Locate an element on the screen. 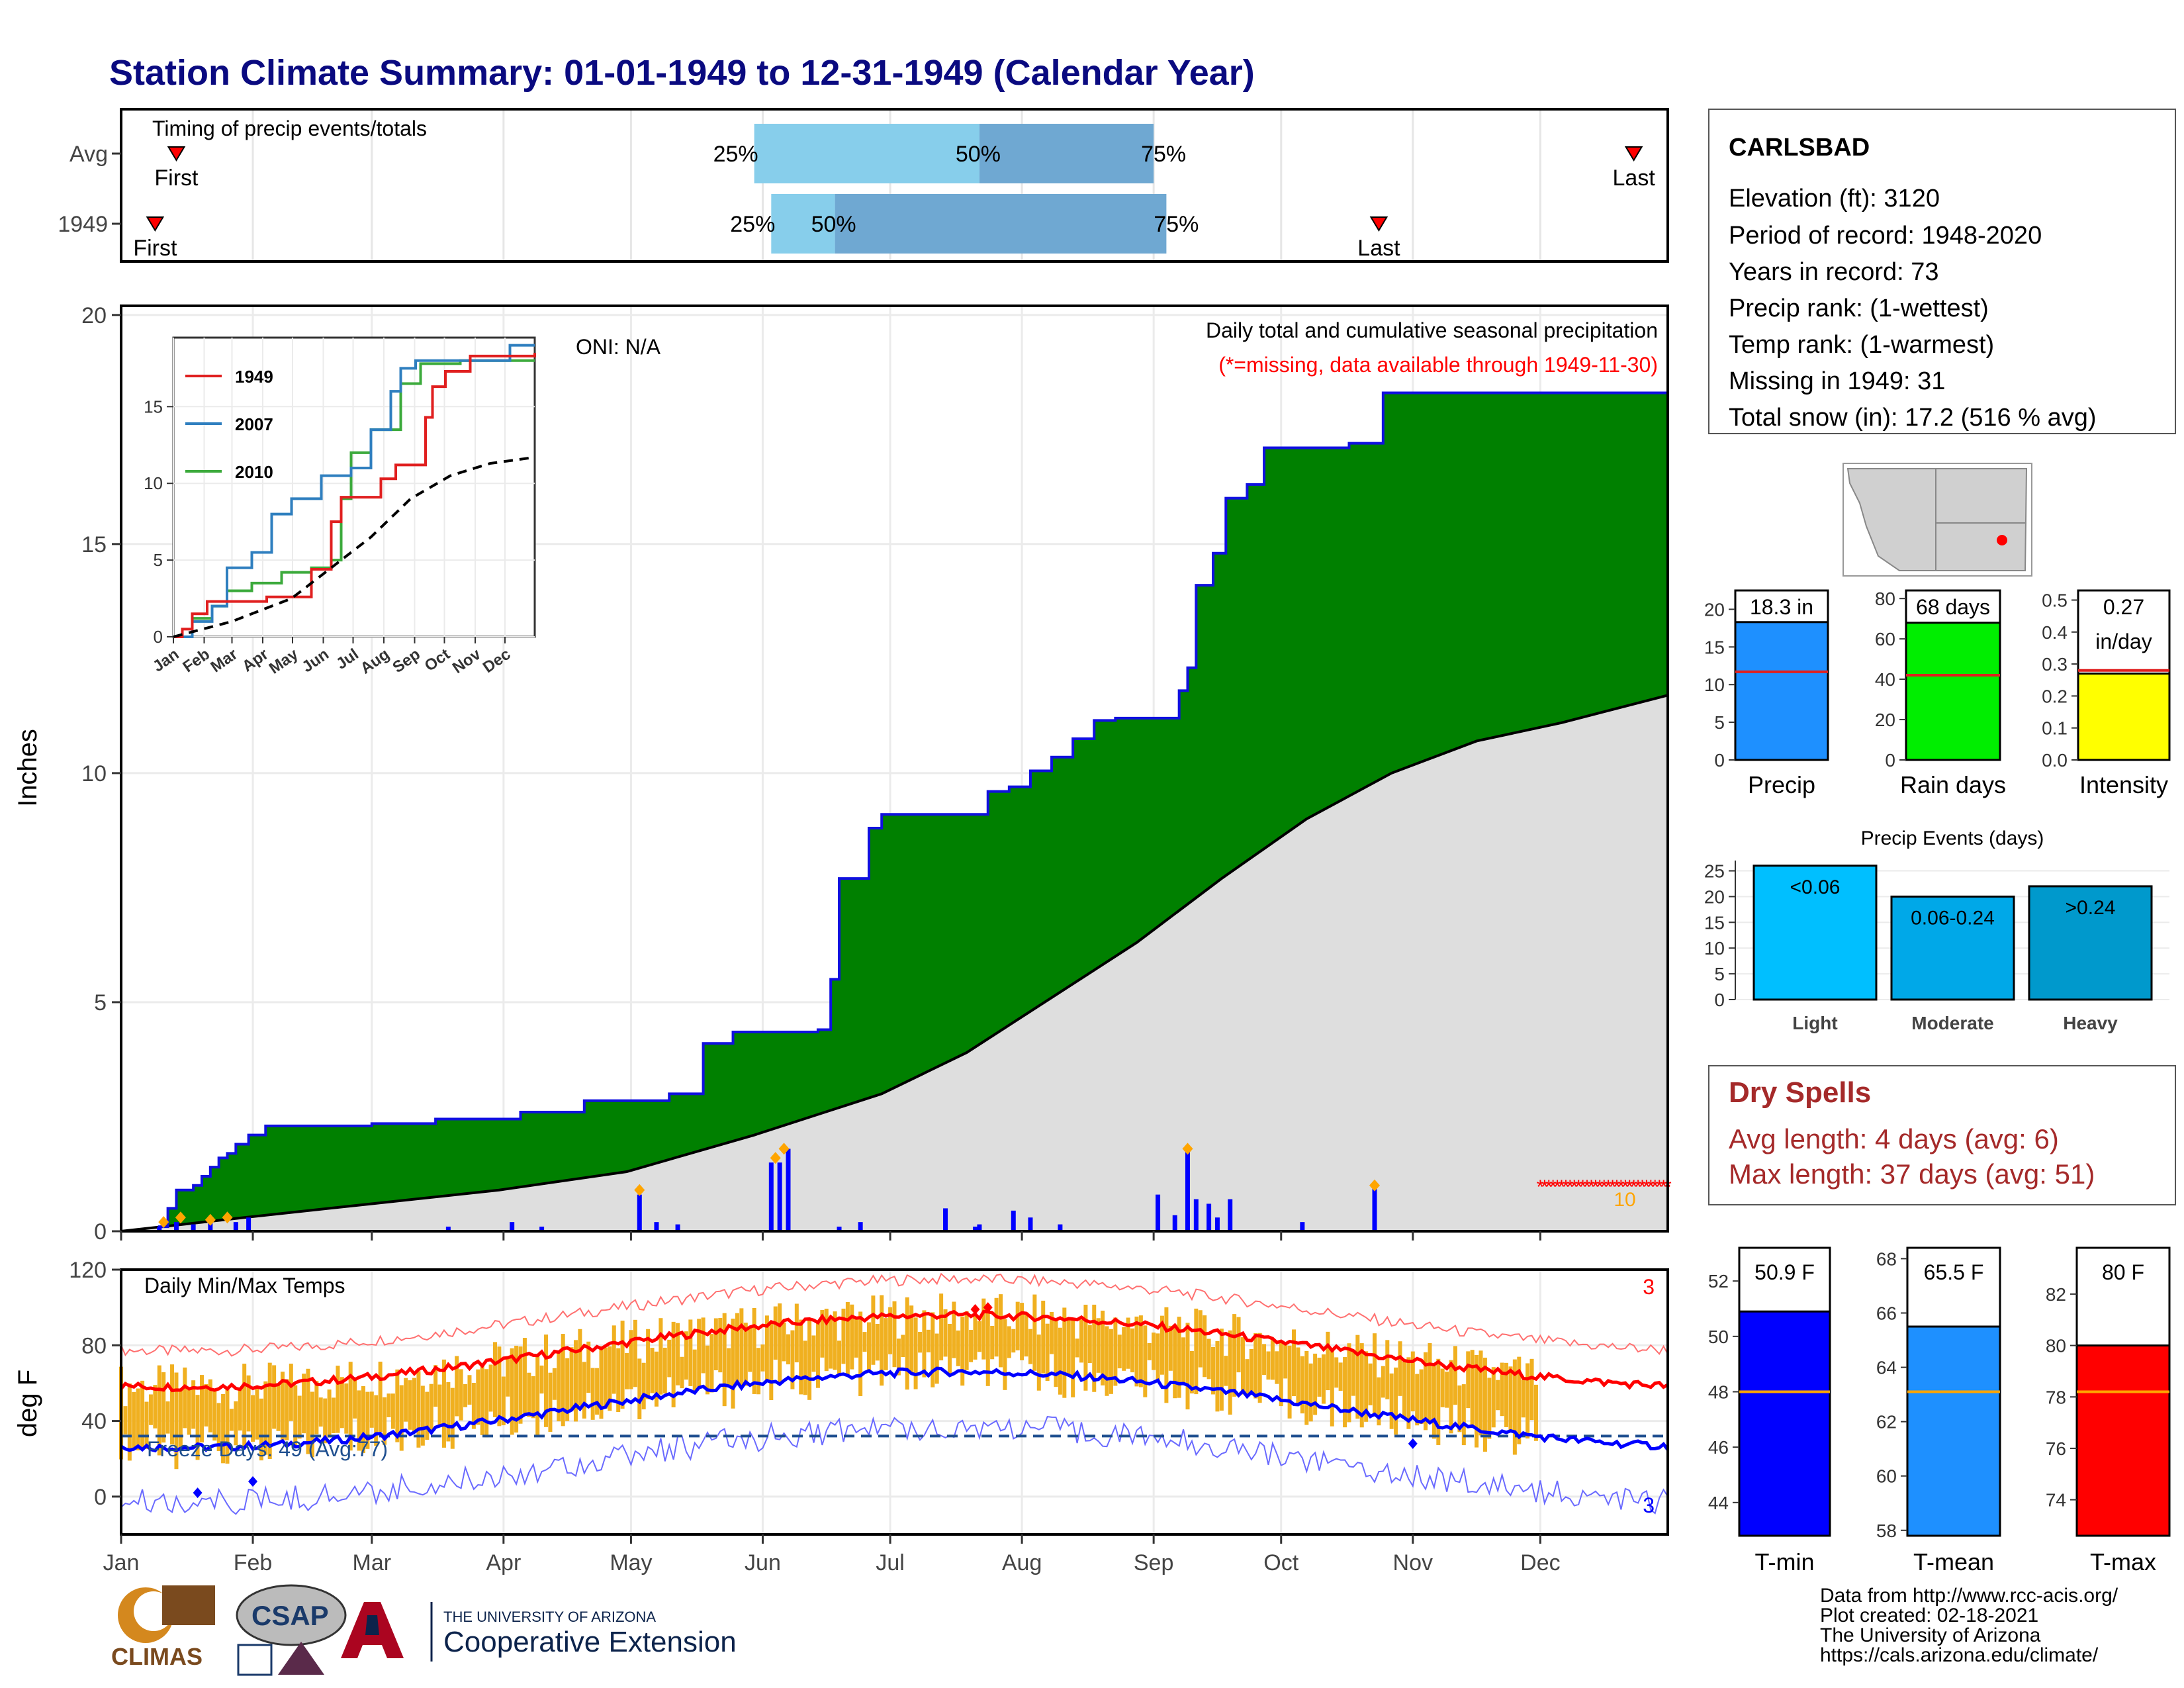 This screenshot has width=2184, height=1688. missing-count: 10 is located at coordinates (1624, 1200).